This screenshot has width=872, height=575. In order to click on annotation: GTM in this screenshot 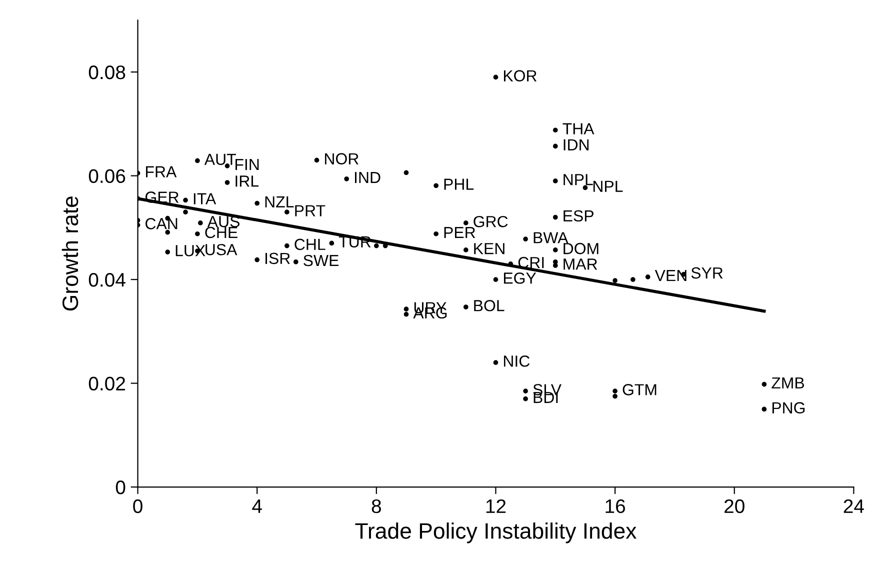, I will do `click(639, 390)`.